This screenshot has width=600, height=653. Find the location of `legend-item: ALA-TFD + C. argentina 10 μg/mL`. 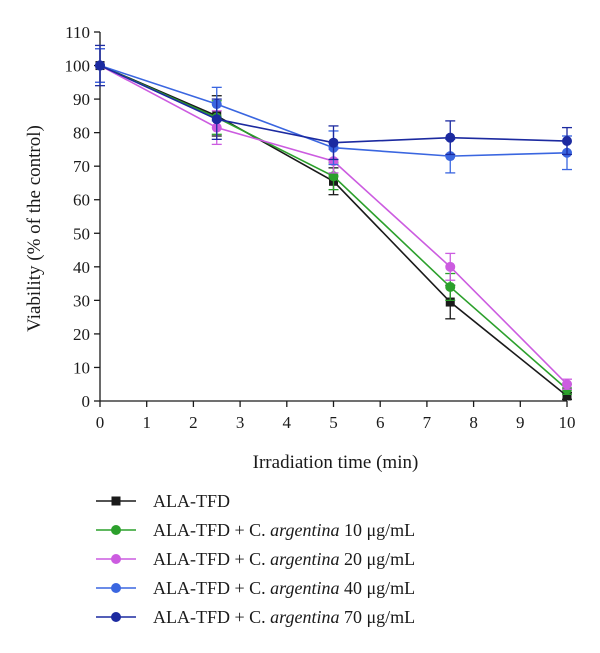

legend-item: ALA-TFD + C. argentina 10 μg/mL is located at coordinates (255, 530).